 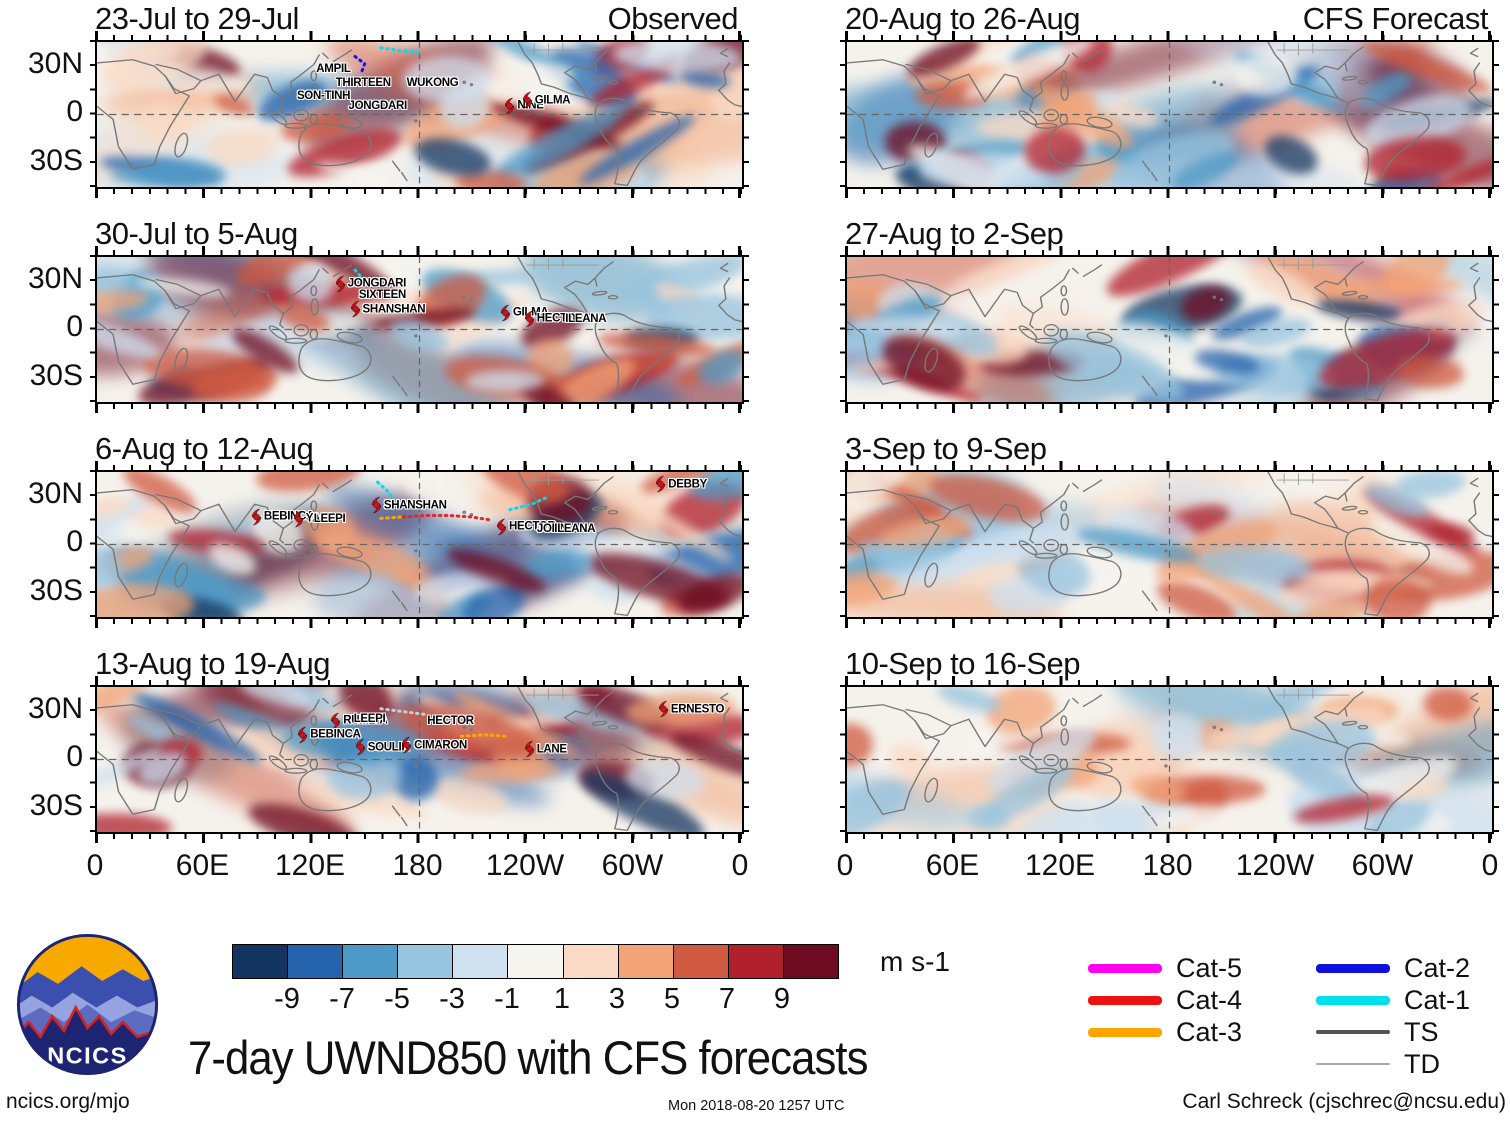 What do you see at coordinates (450, 720) in the screenshot?
I see `storm-label: HECTOR` at bounding box center [450, 720].